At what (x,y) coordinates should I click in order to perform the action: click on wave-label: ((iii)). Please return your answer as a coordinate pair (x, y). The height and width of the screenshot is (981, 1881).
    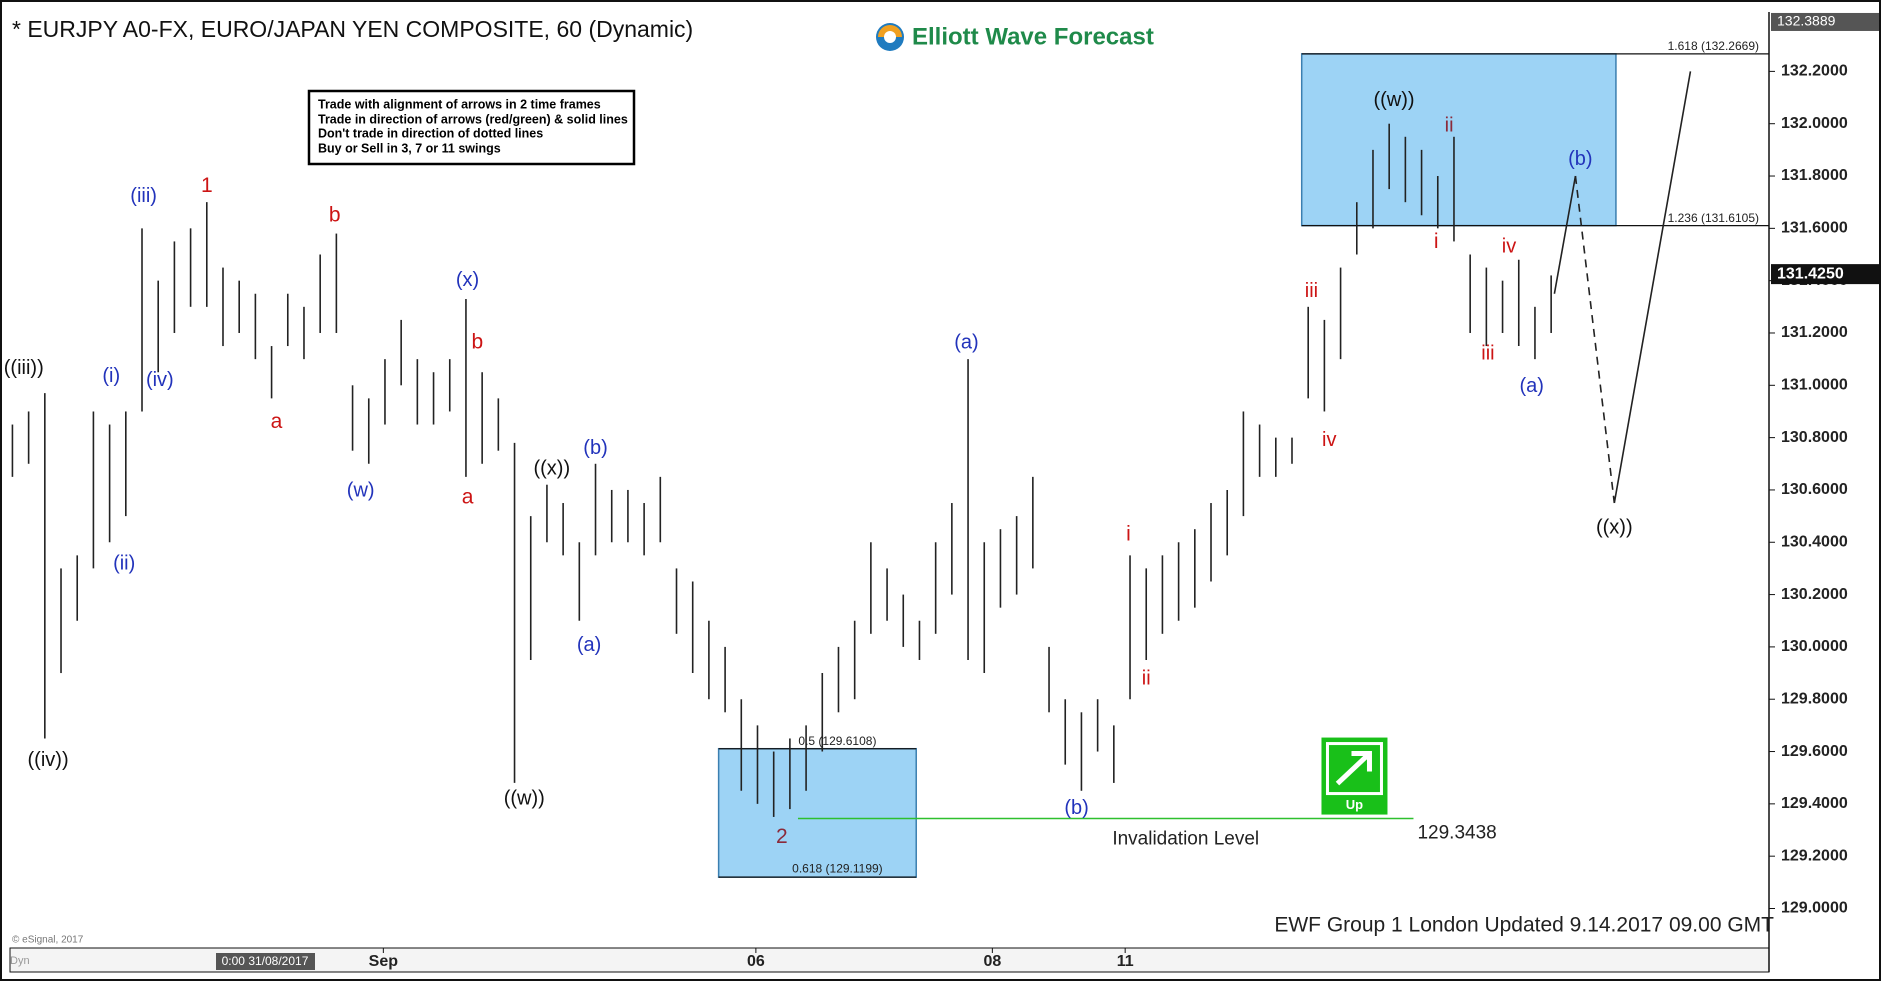
    Looking at the image, I should click on (24, 368).